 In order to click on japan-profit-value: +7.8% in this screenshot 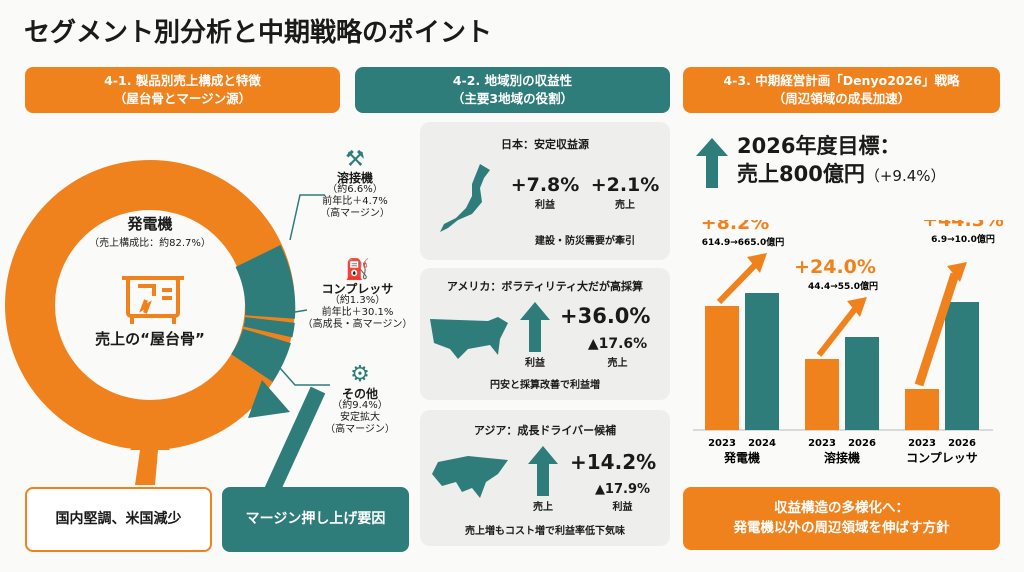, I will do `click(545, 185)`.